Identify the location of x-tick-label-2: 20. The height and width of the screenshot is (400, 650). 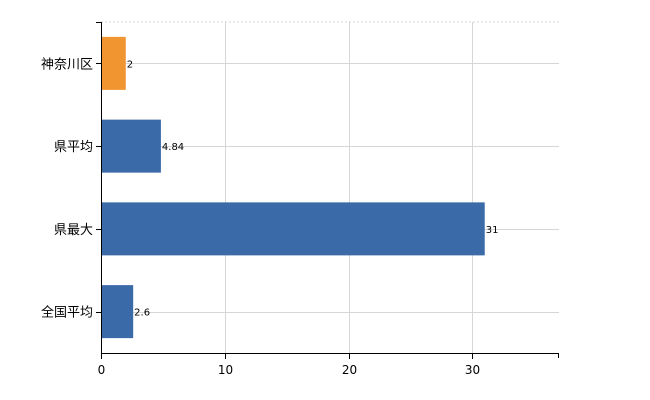
(349, 370).